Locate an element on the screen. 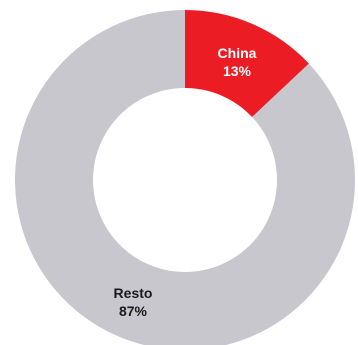 This screenshot has width=358, height=345. slice-category-label: China is located at coordinates (237, 53).